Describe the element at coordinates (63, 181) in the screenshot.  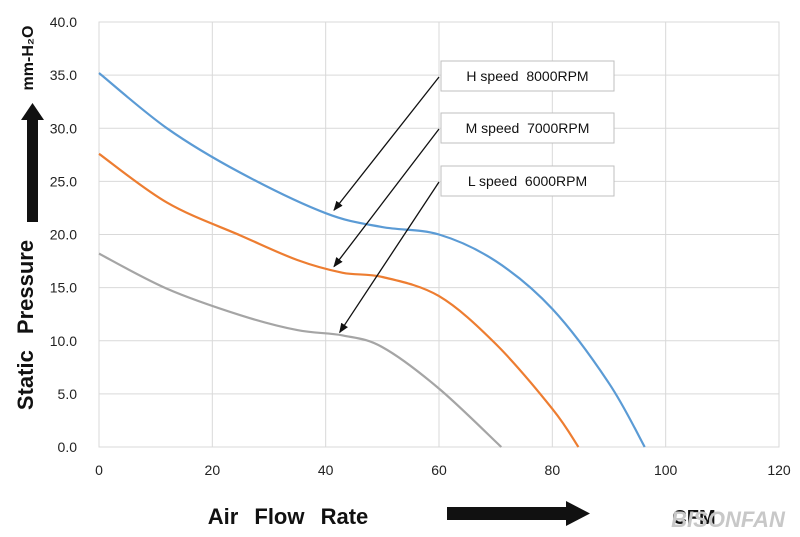
I see `y-tick-label: 25.0` at that location.